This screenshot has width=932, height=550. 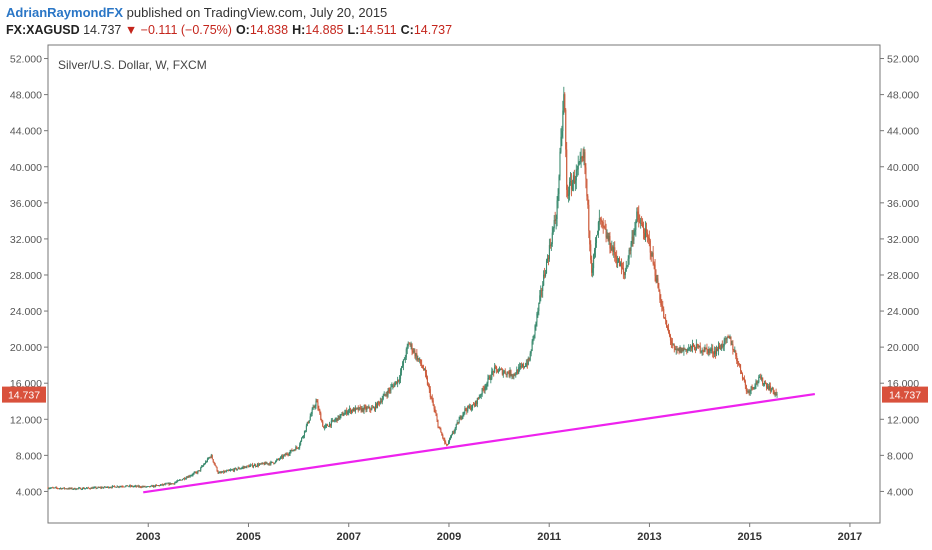 What do you see at coordinates (479, 443) in the screenshot?
I see `trendline` at bounding box center [479, 443].